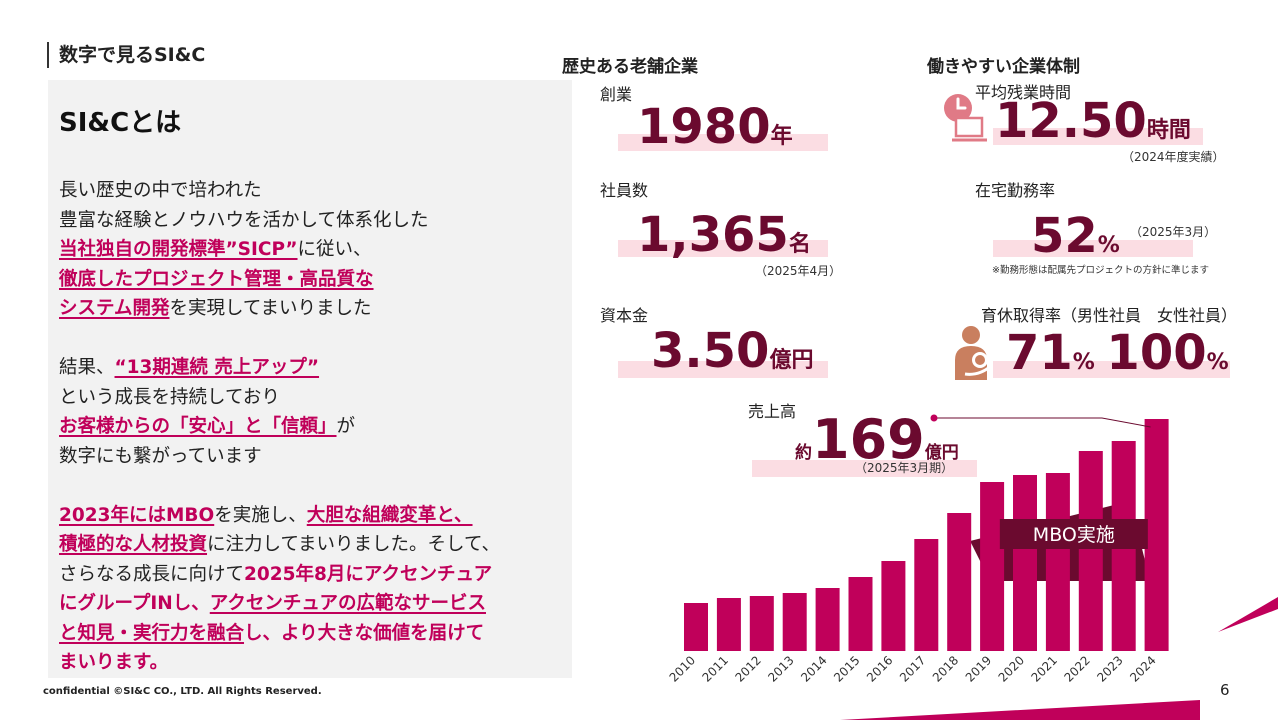  I want to click on tick-label-2014: 2014, so click(813, 668).